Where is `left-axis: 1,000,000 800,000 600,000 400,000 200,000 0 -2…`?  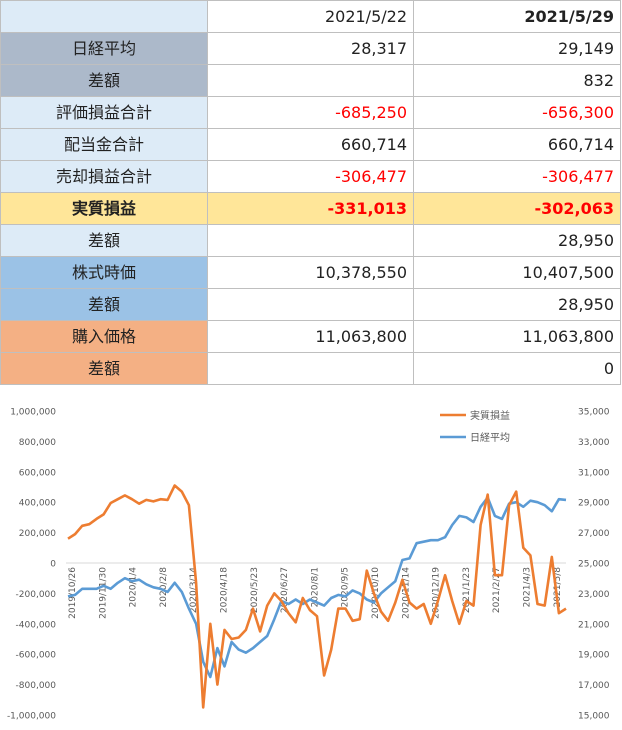
left-axis: 1,000,000 800,000 600,000 400,000 200,000 0 -2… is located at coordinates (31, 565).